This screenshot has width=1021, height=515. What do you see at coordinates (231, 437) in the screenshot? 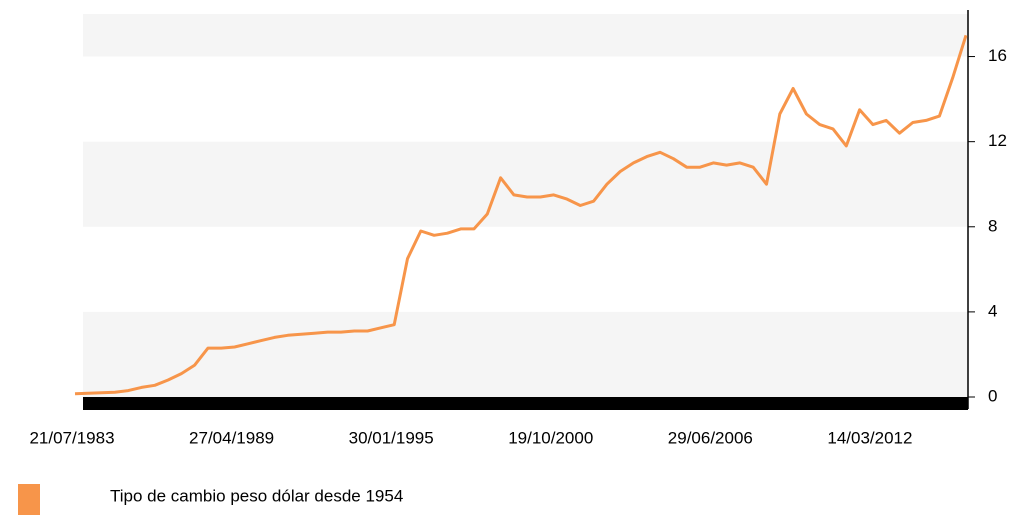
I see `x-tick-label: 27/04/1989` at bounding box center [231, 437].